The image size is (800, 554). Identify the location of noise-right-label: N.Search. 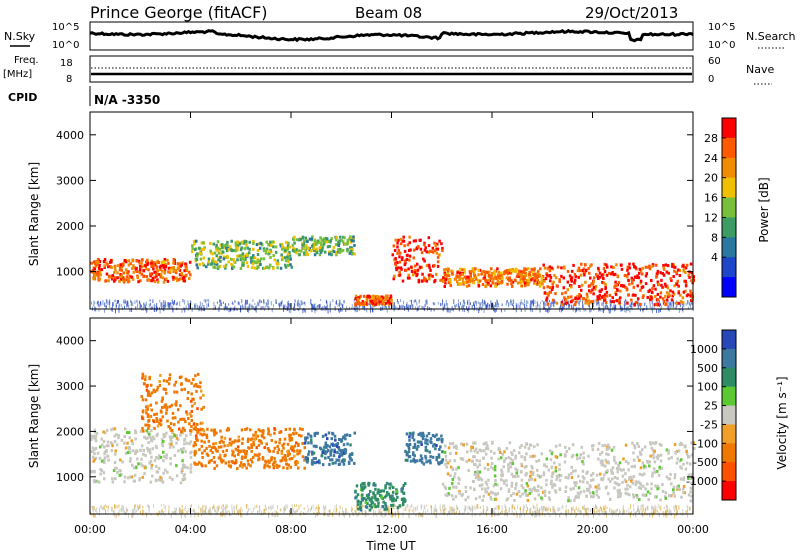
(771, 36).